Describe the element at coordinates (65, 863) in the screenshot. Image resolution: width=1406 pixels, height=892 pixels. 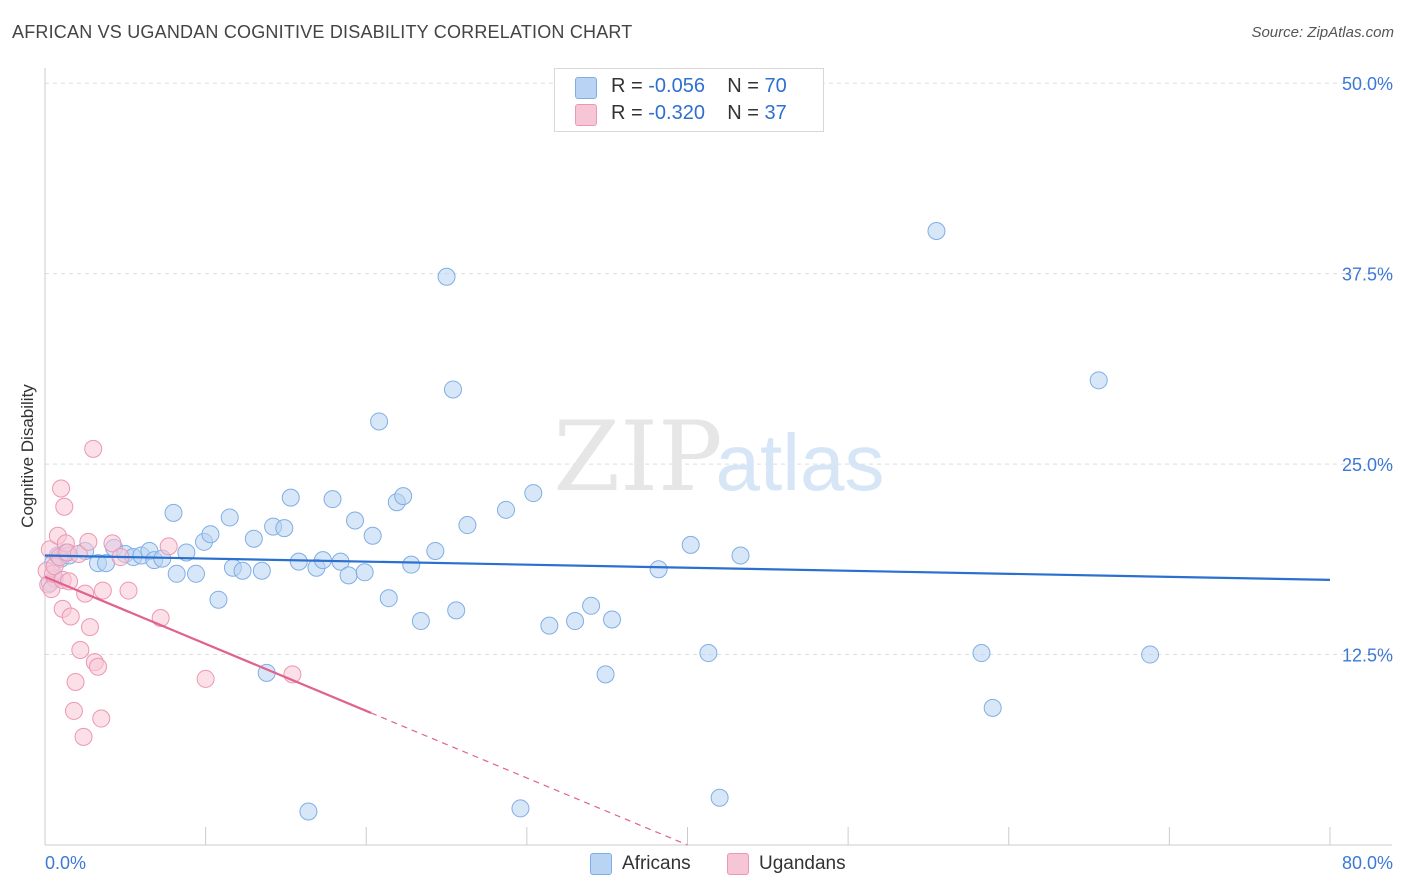
I see `x-tick-label: 0.0%` at that location.